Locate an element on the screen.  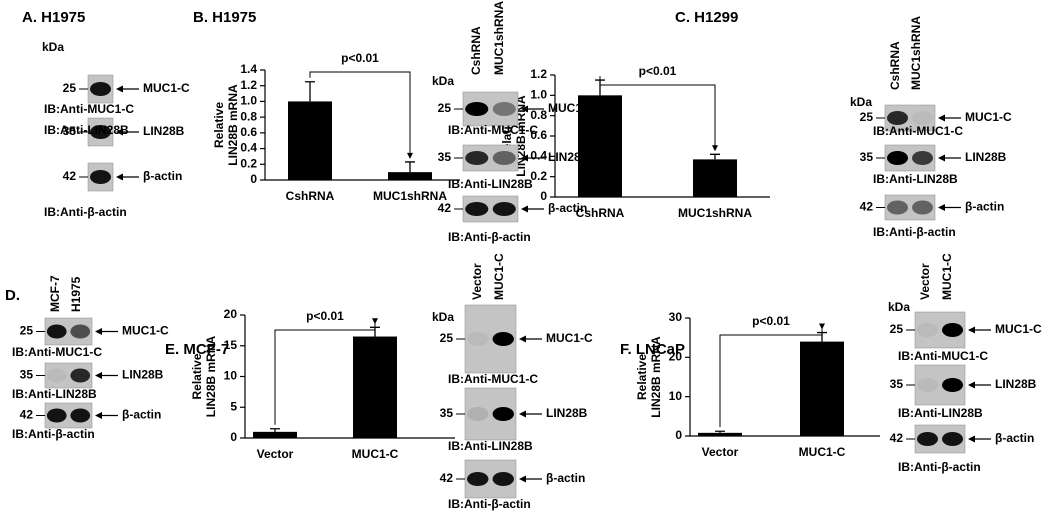
significance-bracket is located at coordinates (360, 112).